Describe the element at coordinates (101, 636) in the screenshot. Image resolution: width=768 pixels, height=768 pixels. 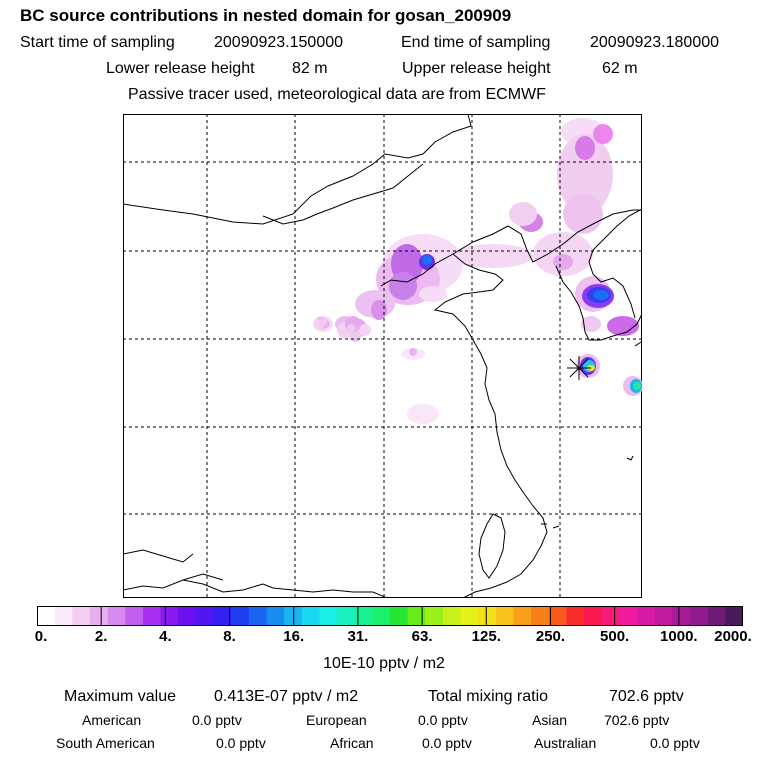
I see `colorbar-tick-label: 2.` at that location.